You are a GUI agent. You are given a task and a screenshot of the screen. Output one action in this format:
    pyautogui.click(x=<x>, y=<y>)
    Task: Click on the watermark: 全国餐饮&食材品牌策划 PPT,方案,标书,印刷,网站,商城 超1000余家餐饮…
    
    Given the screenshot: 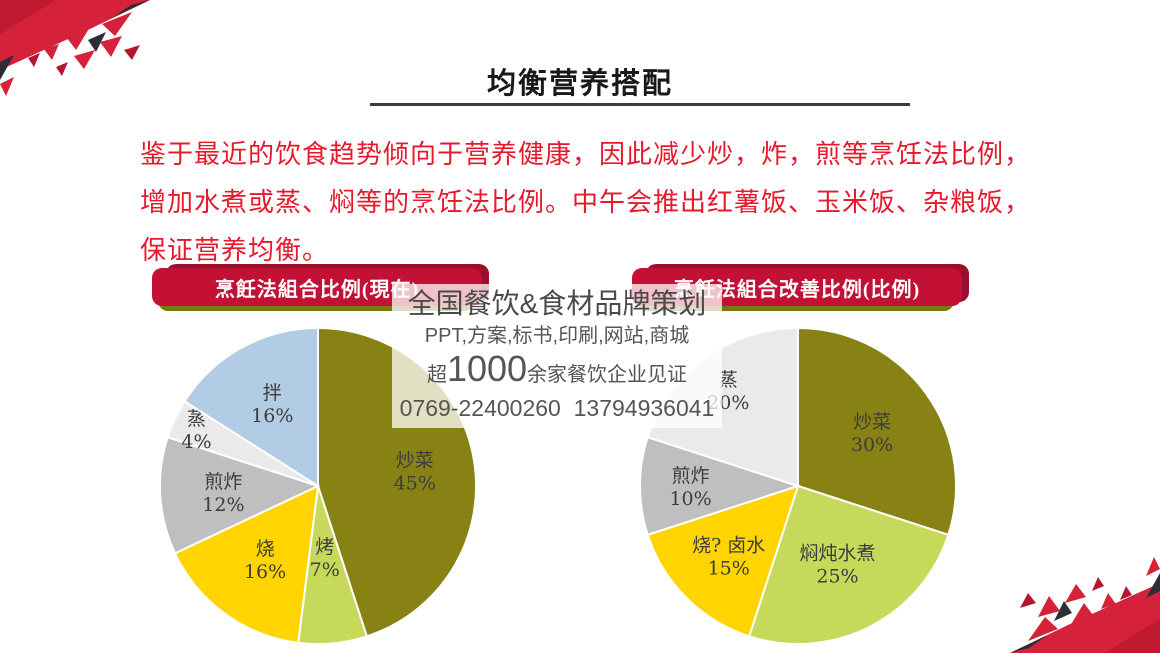 What is the action you would take?
    pyautogui.click(x=557, y=356)
    